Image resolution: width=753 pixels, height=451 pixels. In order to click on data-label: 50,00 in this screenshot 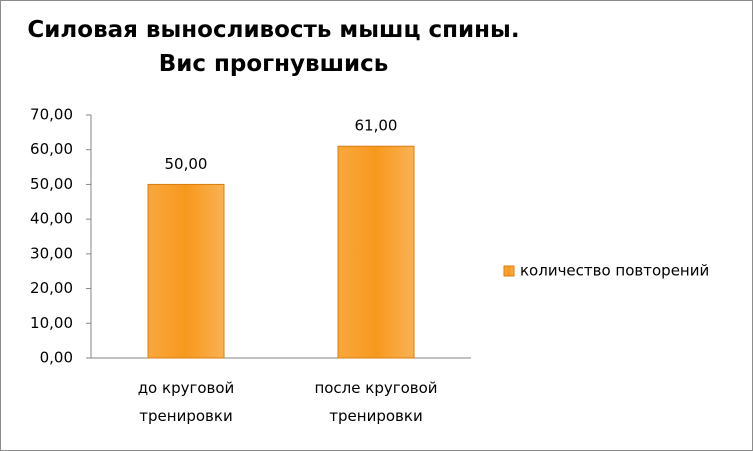, I will do `click(186, 164)`.